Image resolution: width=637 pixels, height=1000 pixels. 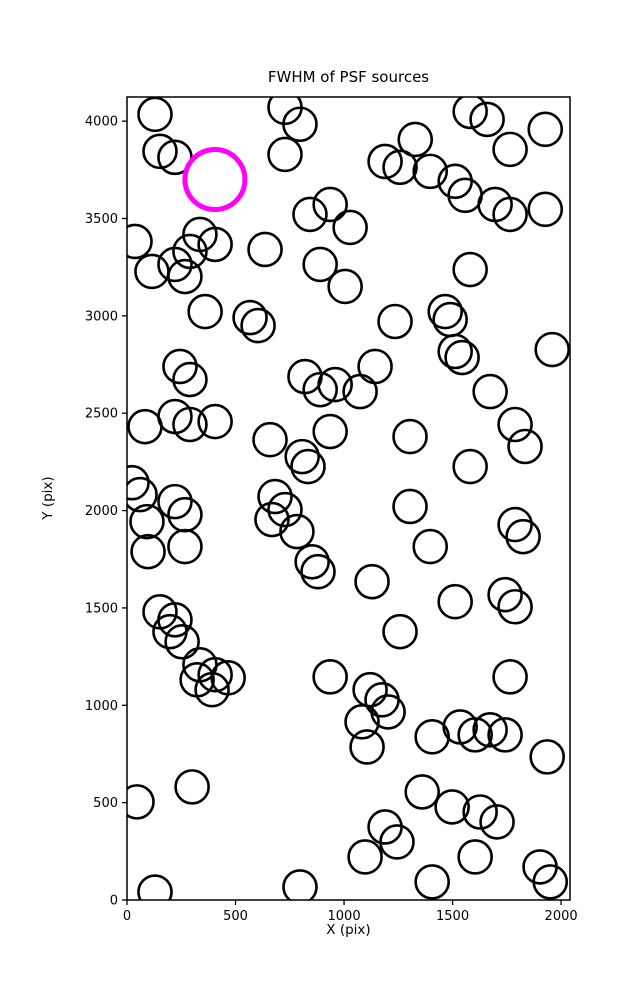 What do you see at coordinates (235, 916) in the screenshot?
I see `x-tick-label: 500` at bounding box center [235, 916].